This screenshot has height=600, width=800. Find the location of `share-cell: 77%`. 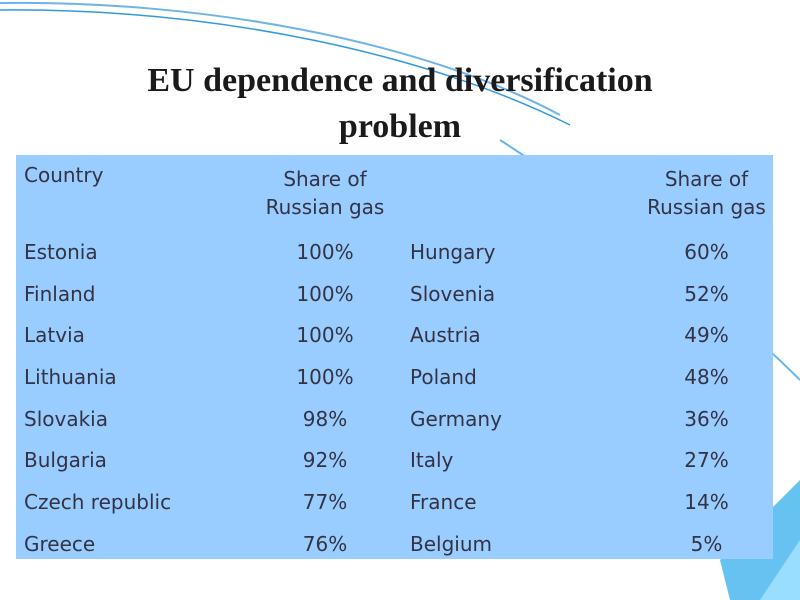

share-cell: 77% is located at coordinates (325, 501).